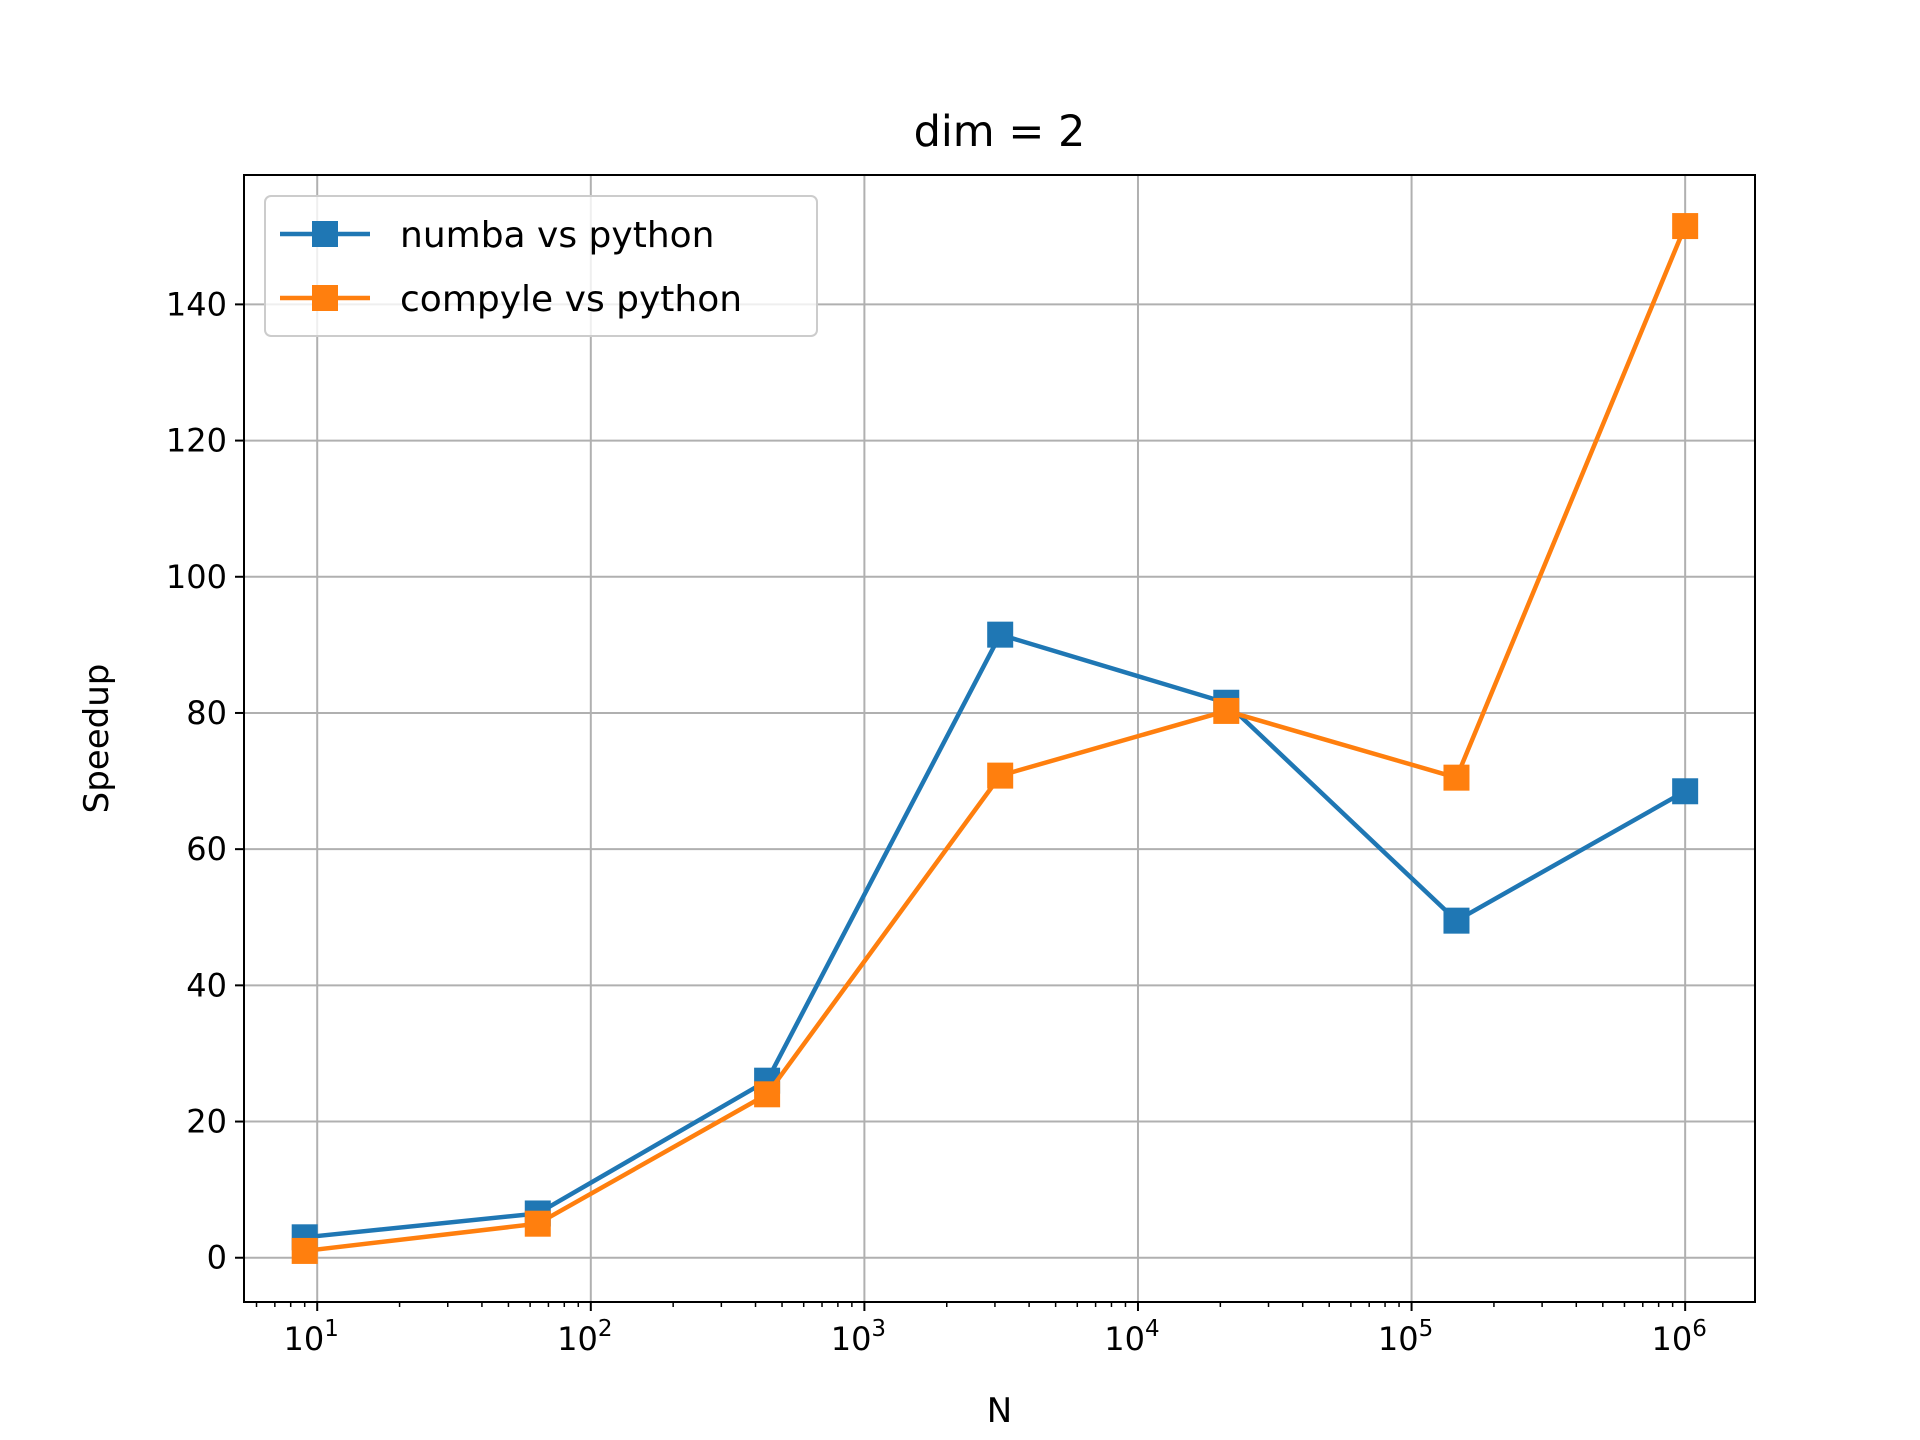  What do you see at coordinates (1000, 132) in the screenshot?
I see `chart-title: dim = 2` at bounding box center [1000, 132].